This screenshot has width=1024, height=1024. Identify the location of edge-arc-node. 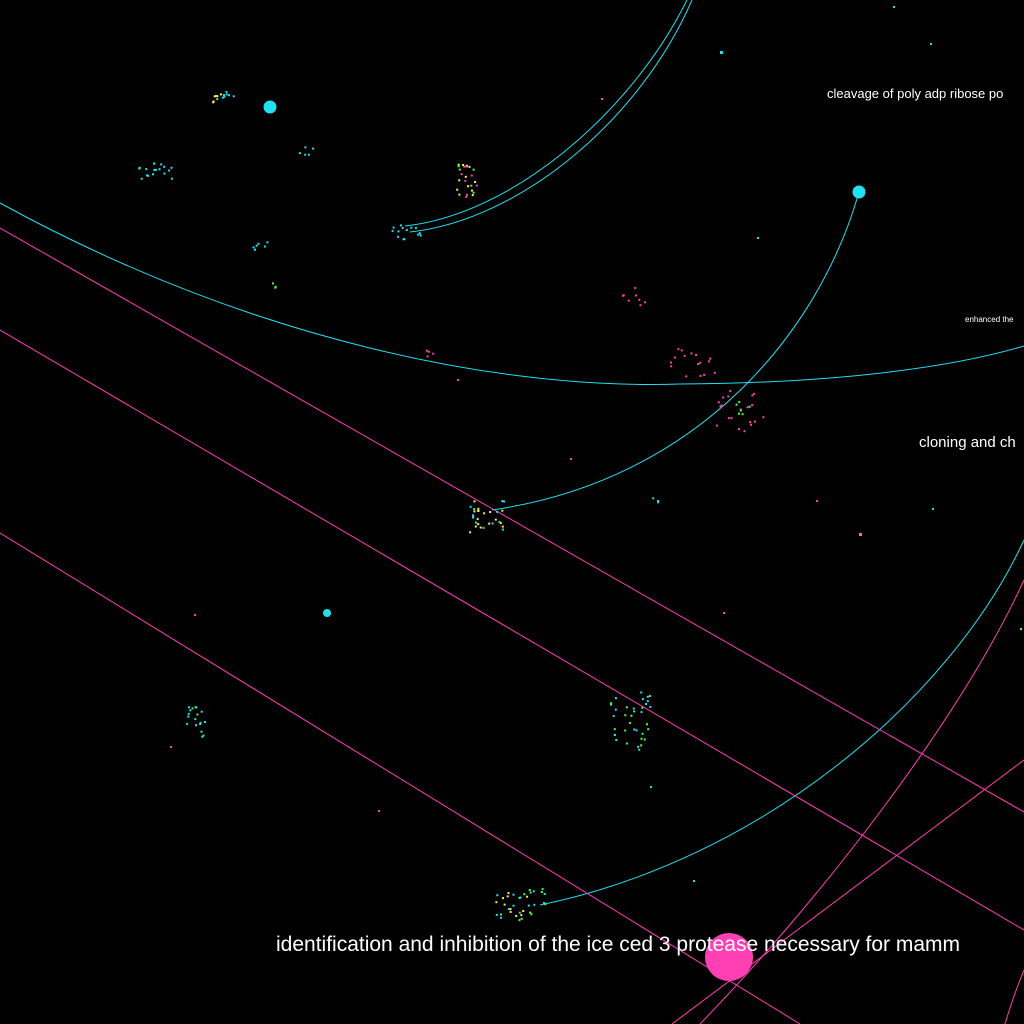
(675, 351).